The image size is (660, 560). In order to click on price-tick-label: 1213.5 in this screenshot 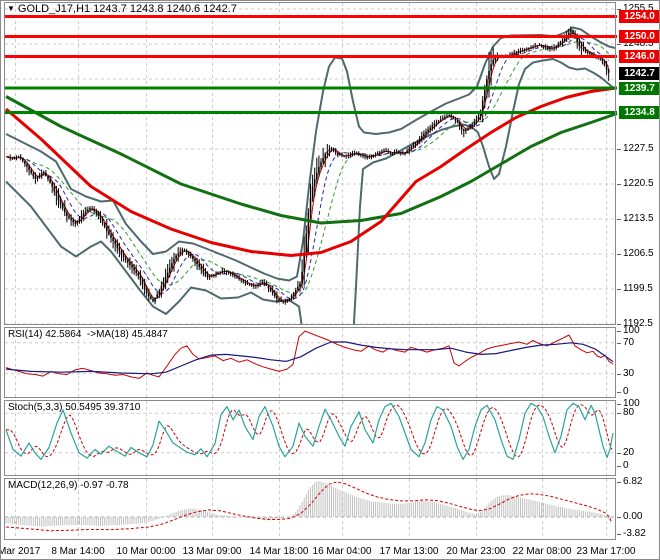, I will do `click(638, 218)`.